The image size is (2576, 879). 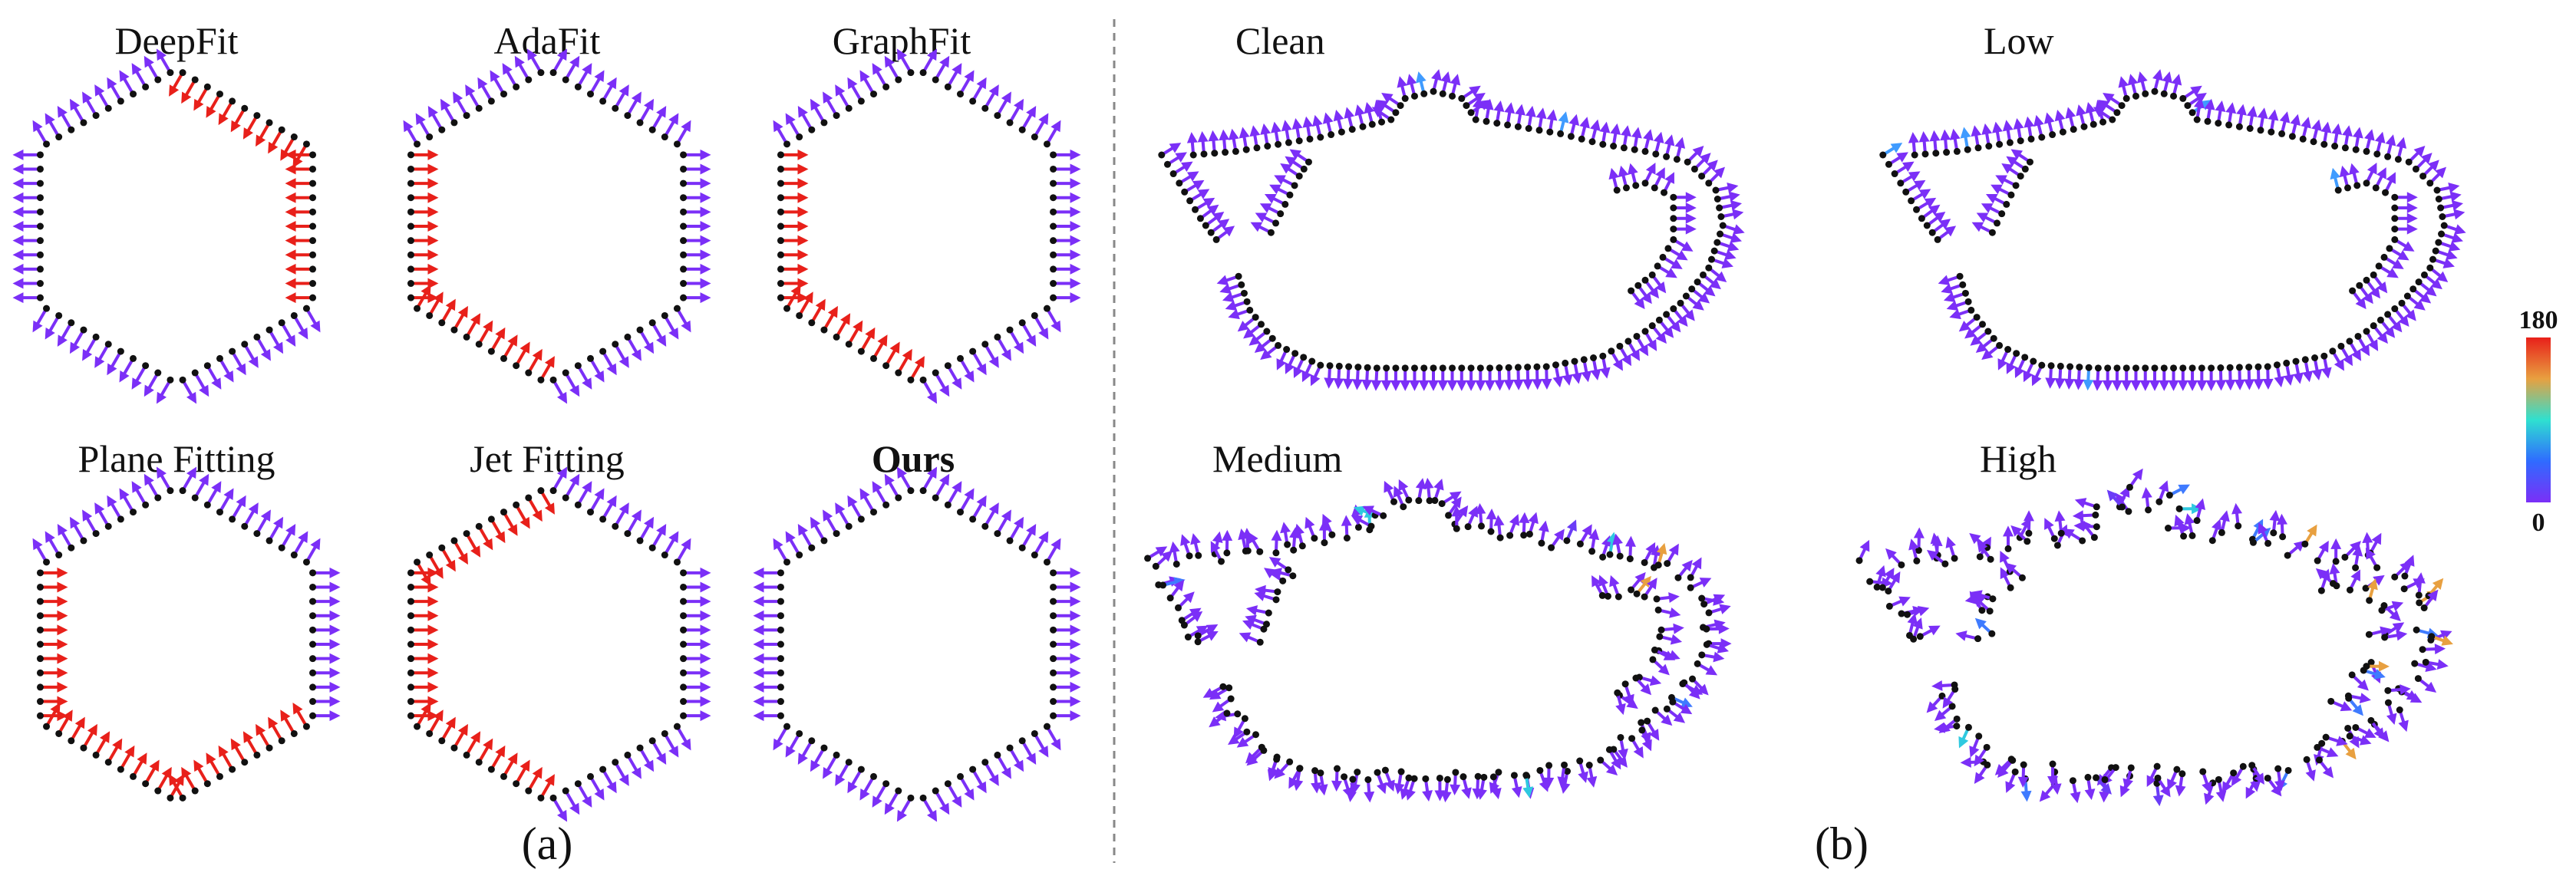 What do you see at coordinates (186, 620) in the screenshot?
I see `method-cell-plane-fitting: Plane Fitting` at bounding box center [186, 620].